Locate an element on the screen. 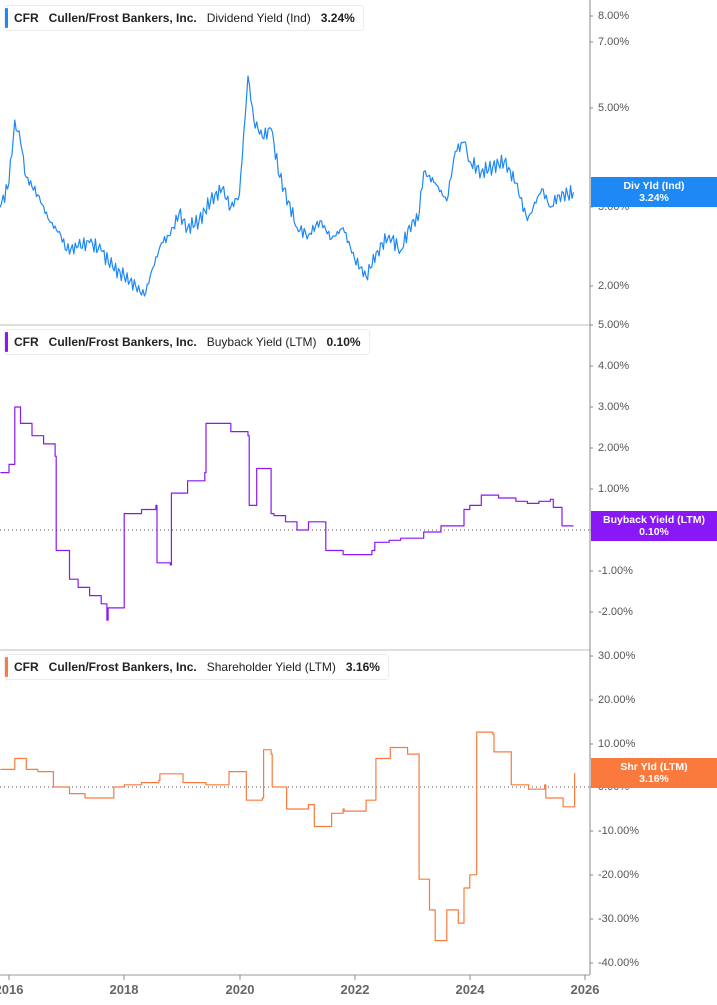  y-tick-label: -20.00% is located at coordinates (618, 875).